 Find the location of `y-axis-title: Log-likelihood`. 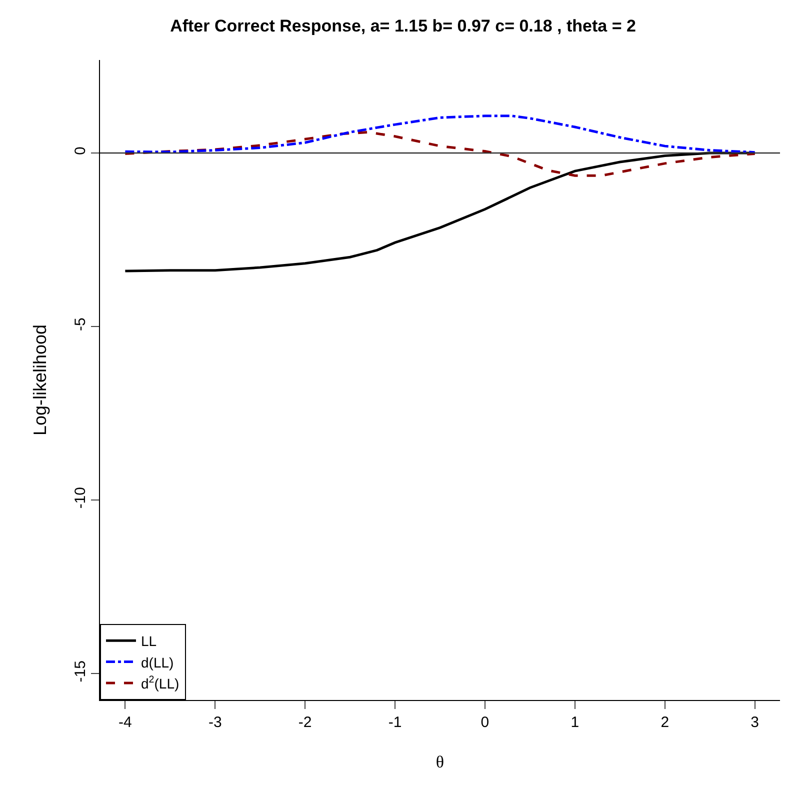

y-axis-title: Log-likelihood is located at coordinates (40, 380).